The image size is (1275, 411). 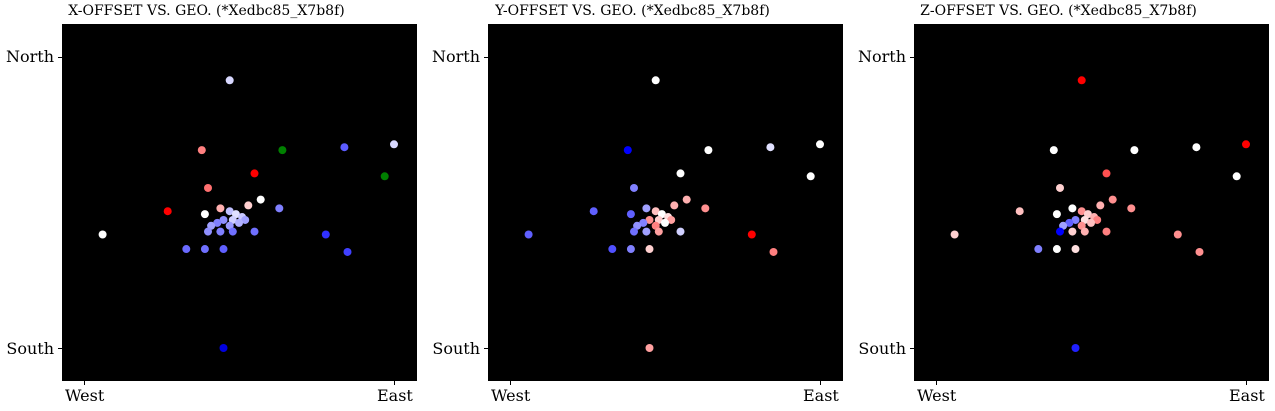 I want to click on chart-title: Z-OFFSET VS. GEO. (*Xedbc85_X7b8f), so click(x=1058, y=11).